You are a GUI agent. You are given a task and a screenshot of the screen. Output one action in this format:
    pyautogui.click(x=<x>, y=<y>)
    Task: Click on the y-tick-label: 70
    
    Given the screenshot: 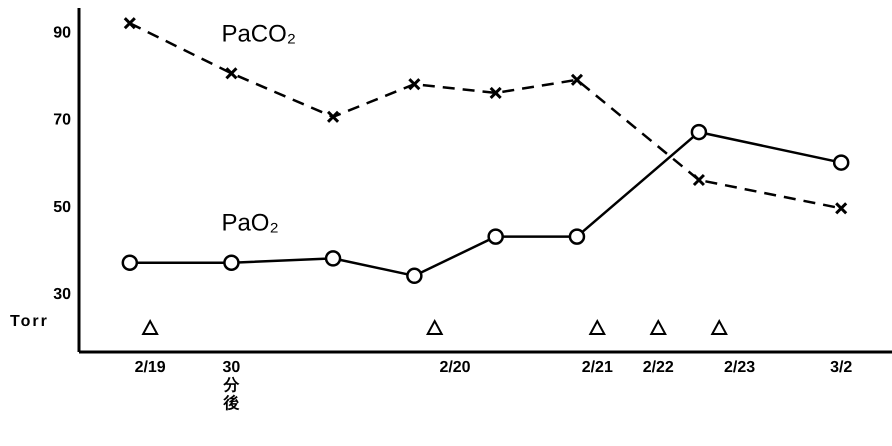 What is the action you would take?
    pyautogui.click(x=62, y=120)
    